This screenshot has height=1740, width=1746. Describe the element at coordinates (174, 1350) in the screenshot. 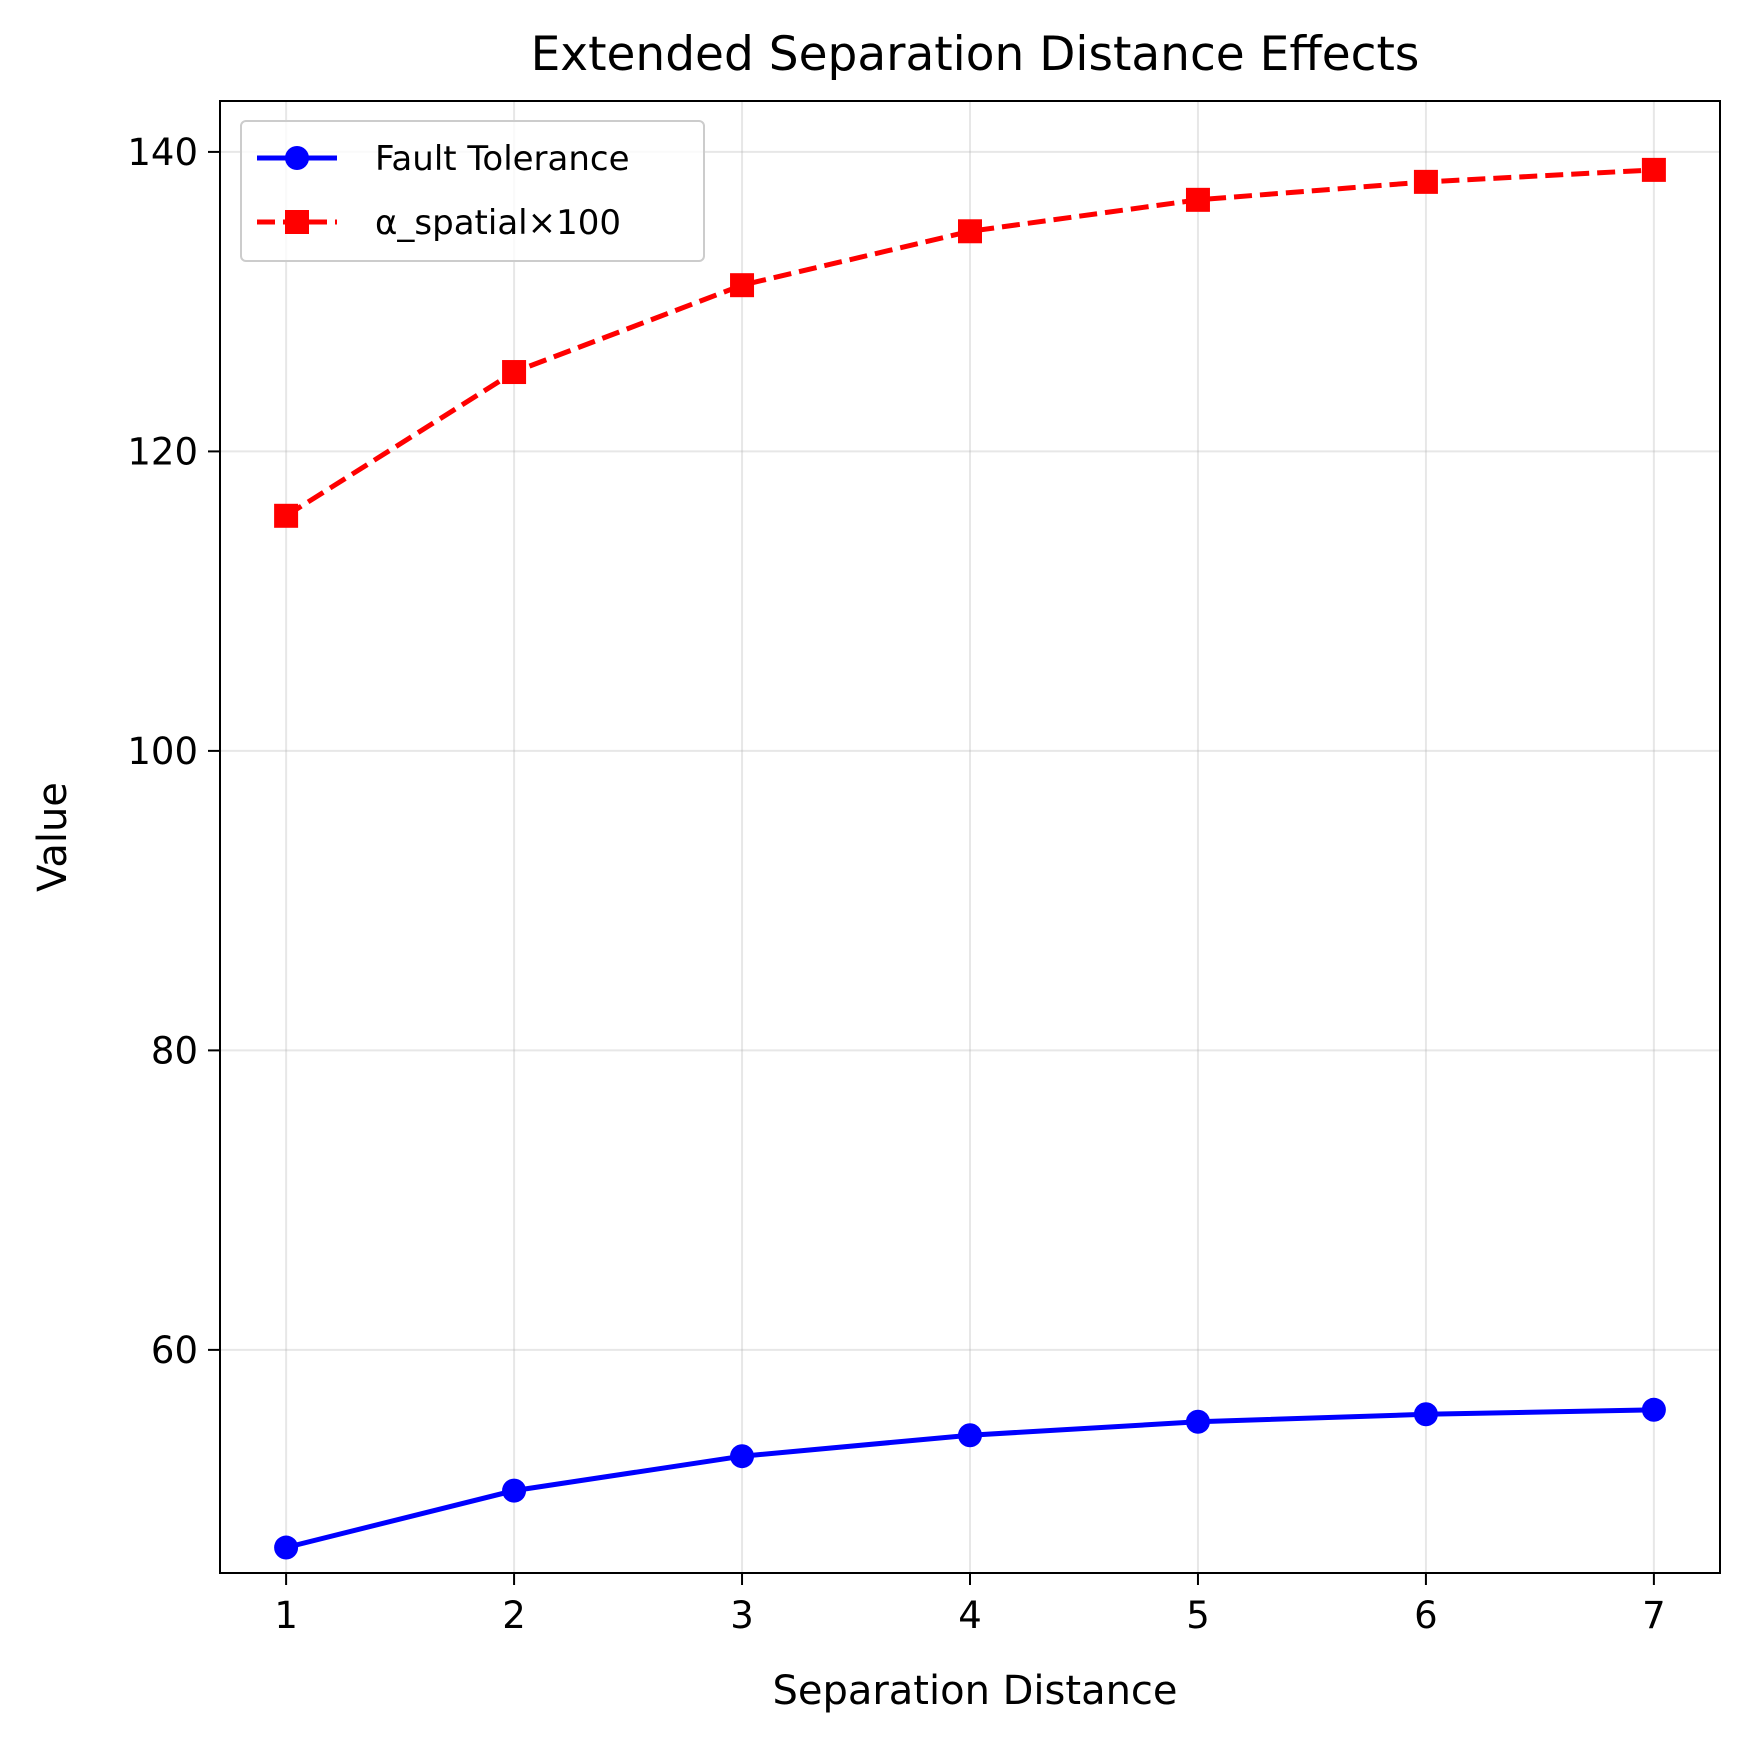

I see `y-tick-label: 60` at that location.